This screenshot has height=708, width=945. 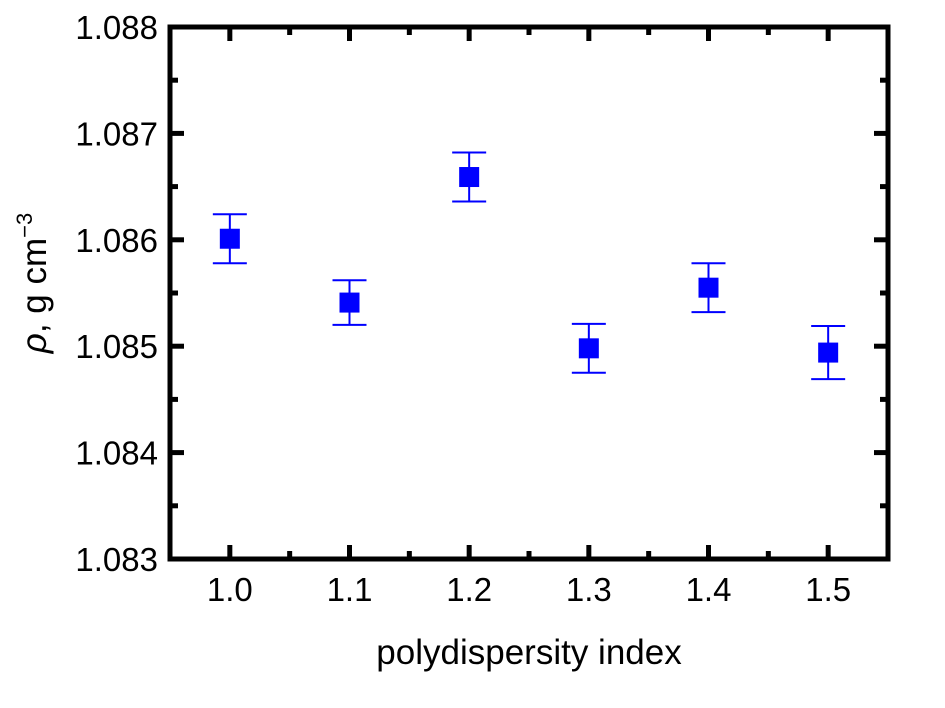 What do you see at coordinates (116, 346) in the screenshot?
I see `y-tick-label: 1.085` at bounding box center [116, 346].